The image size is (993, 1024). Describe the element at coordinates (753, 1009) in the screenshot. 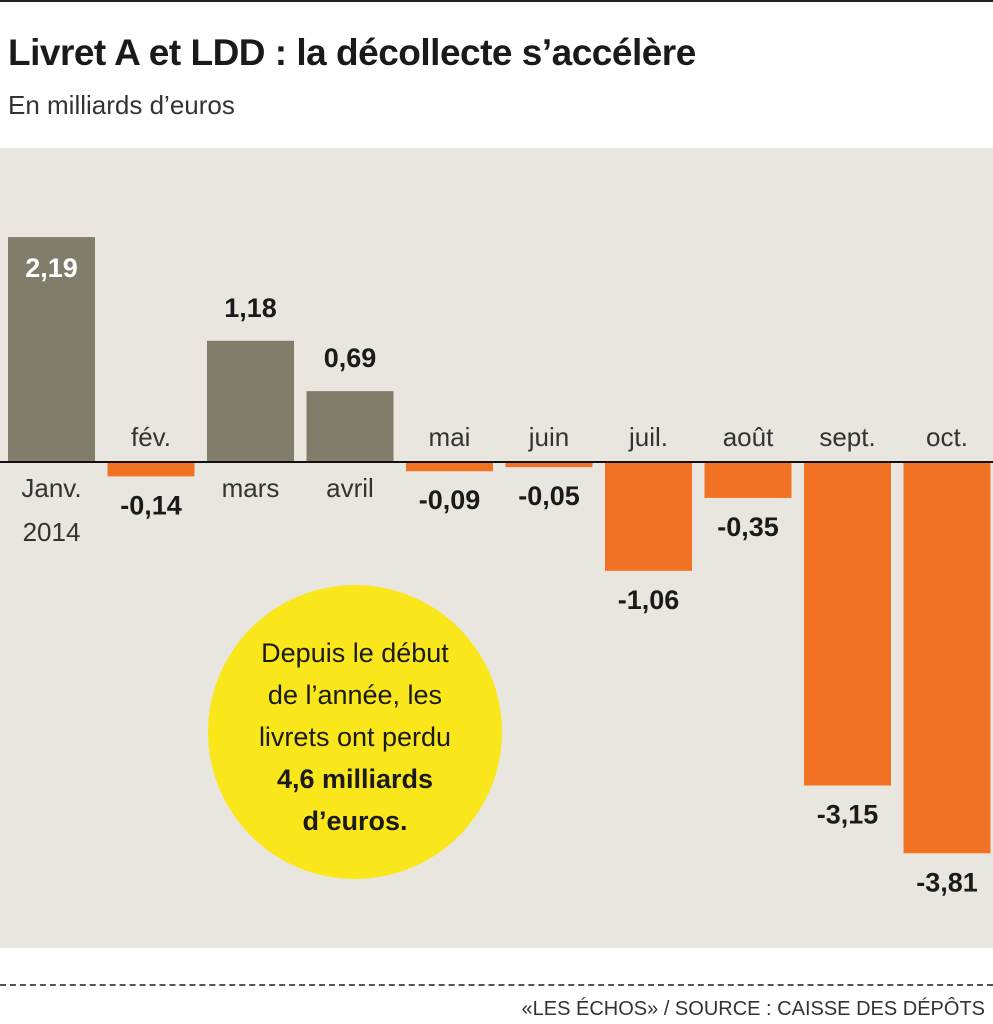

I see `source-credit: «LES ÉCHOS» / SOURCE : CAISSE DES DÉPÔTS` at that location.